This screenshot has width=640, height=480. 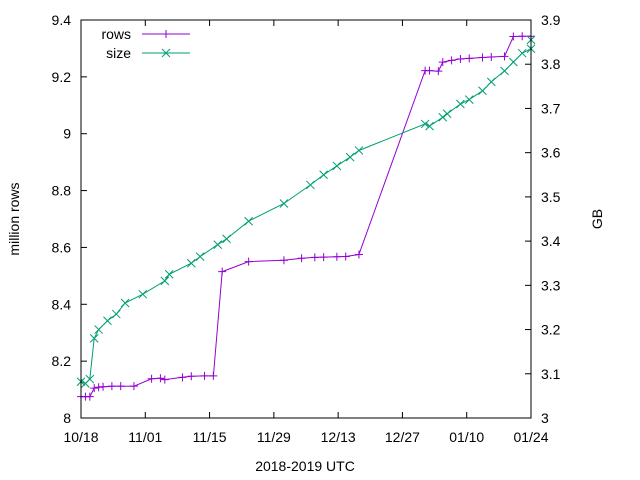 What do you see at coordinates (551, 330) in the screenshot?
I see `y2-tick-label: 3.2` at bounding box center [551, 330].